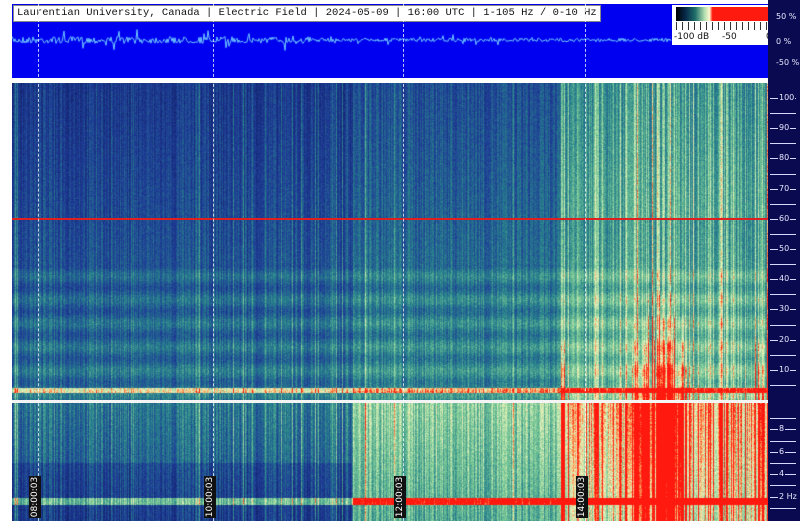 Image resolution: width=800 pixels, height=521 pixels. I want to click on waveform-trace, so click(342, 40).